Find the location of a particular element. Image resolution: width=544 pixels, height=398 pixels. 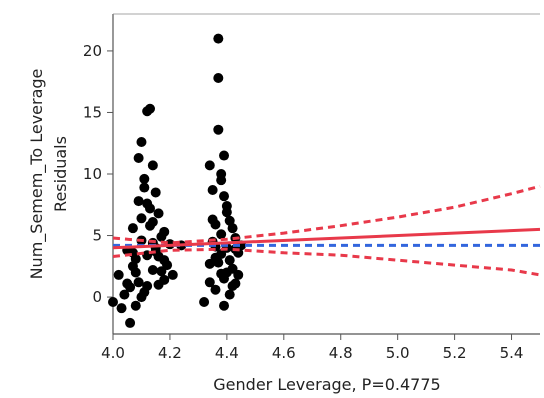

y-tick-label: 10 is located at coordinates (92, 174).